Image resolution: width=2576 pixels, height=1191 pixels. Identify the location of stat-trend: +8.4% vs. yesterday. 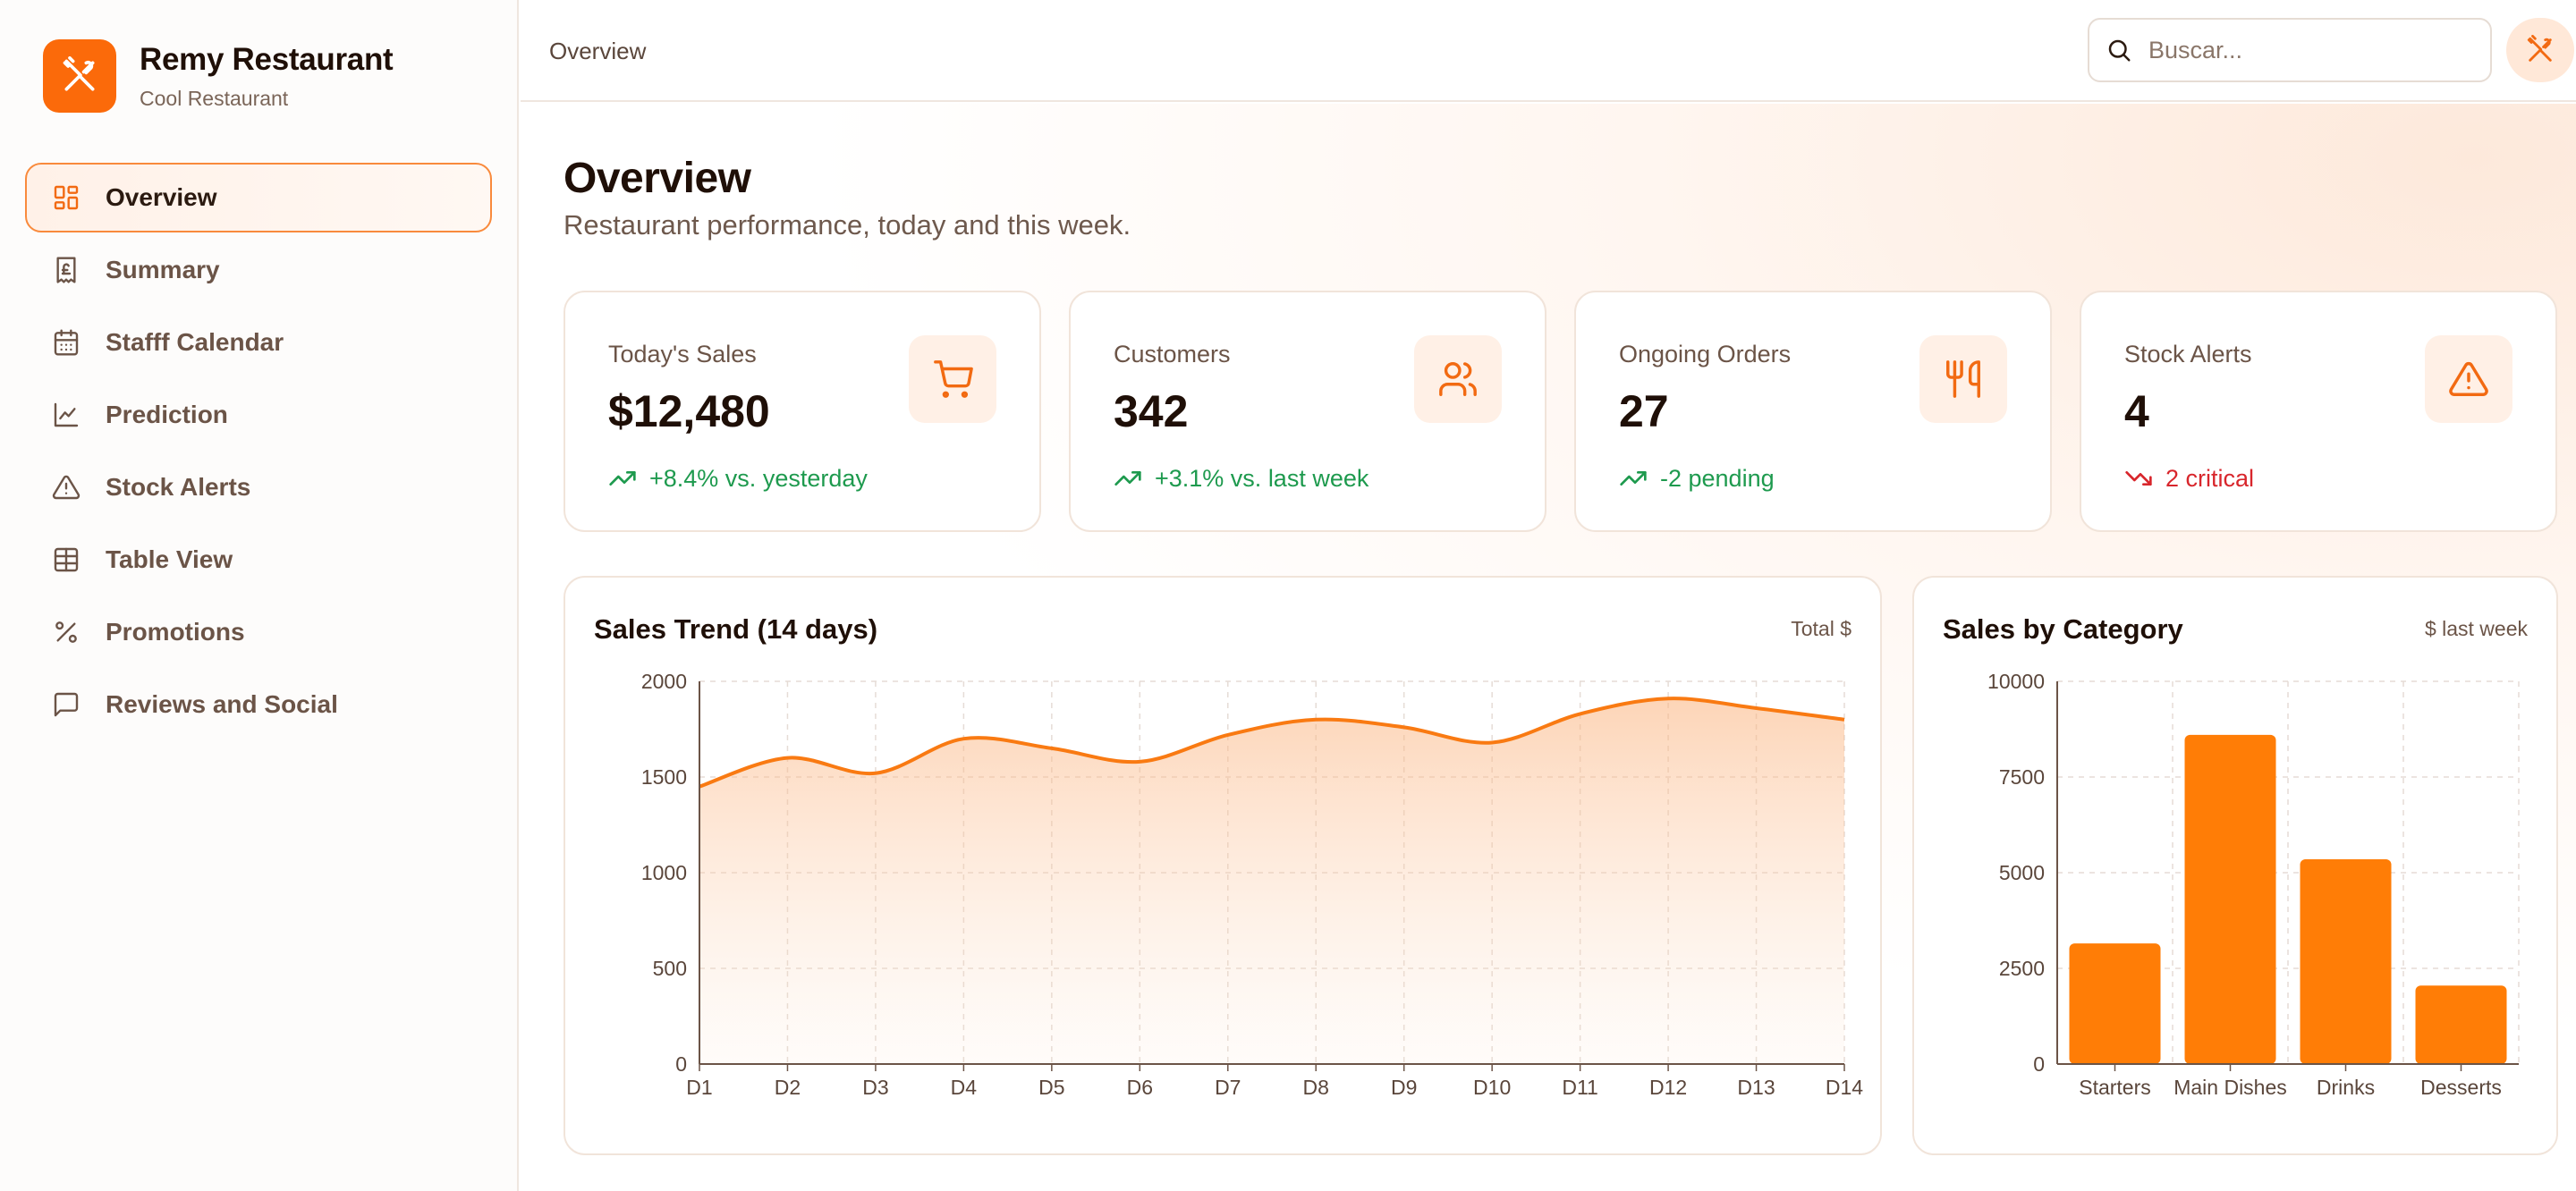
(738, 478).